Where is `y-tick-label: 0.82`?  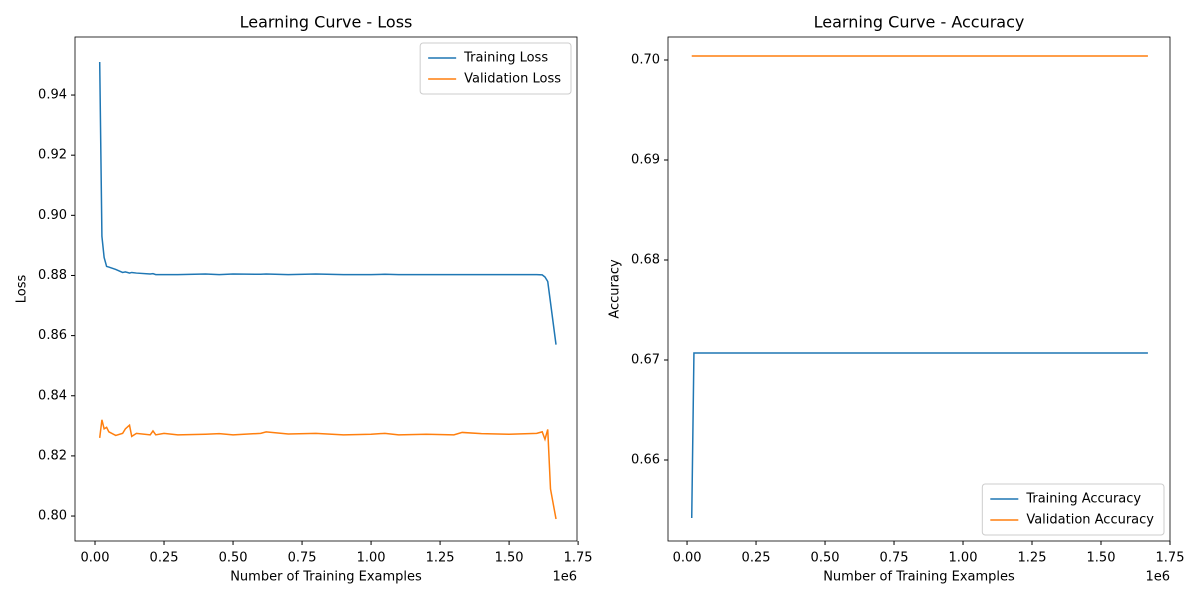 y-tick-label: 0.82 is located at coordinates (52, 455).